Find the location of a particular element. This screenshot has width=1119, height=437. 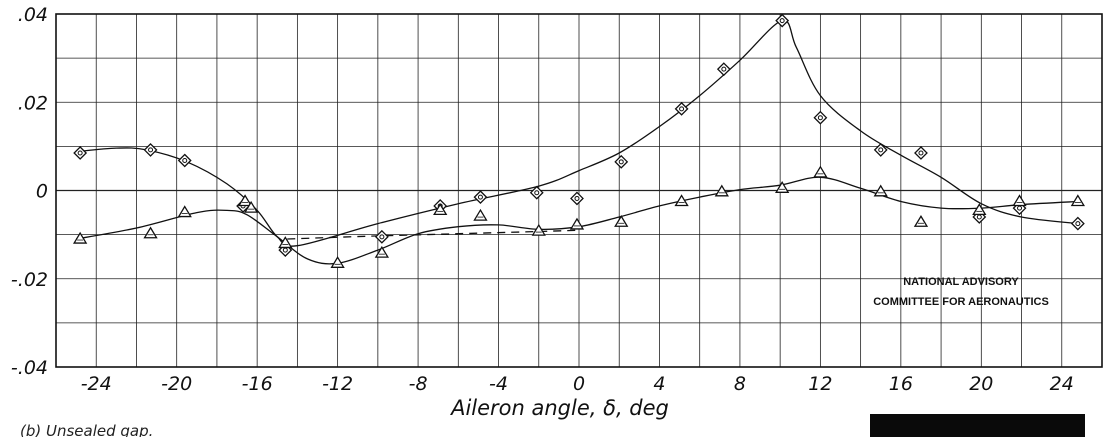

x-tick-label: -4 is located at coordinates (498, 384).